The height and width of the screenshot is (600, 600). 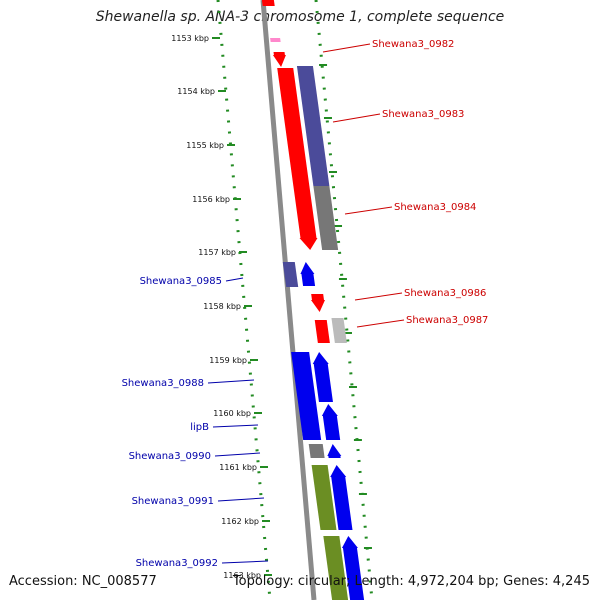 I want to click on gene-shewana3-0983-strand, so click(x=313, y=126).